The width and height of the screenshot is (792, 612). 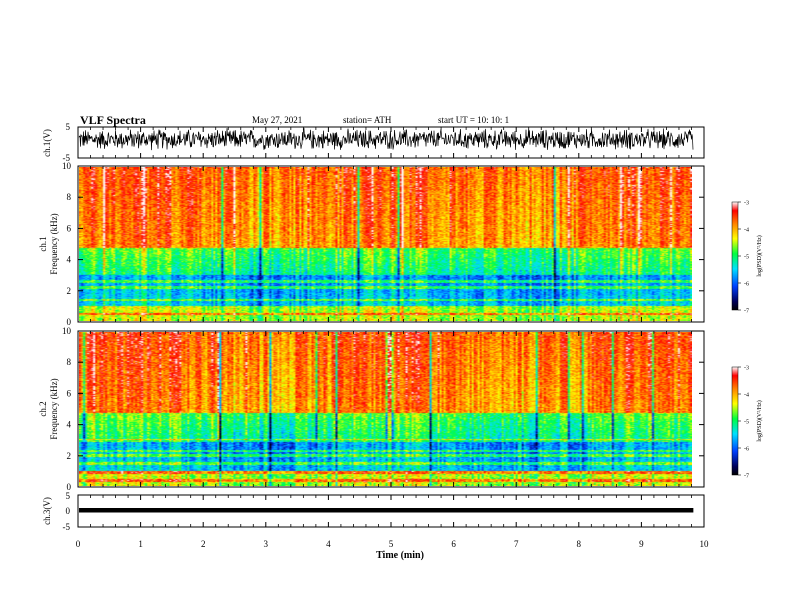 What do you see at coordinates (579, 544) in the screenshot?
I see `time-tick-label: 8` at bounding box center [579, 544].